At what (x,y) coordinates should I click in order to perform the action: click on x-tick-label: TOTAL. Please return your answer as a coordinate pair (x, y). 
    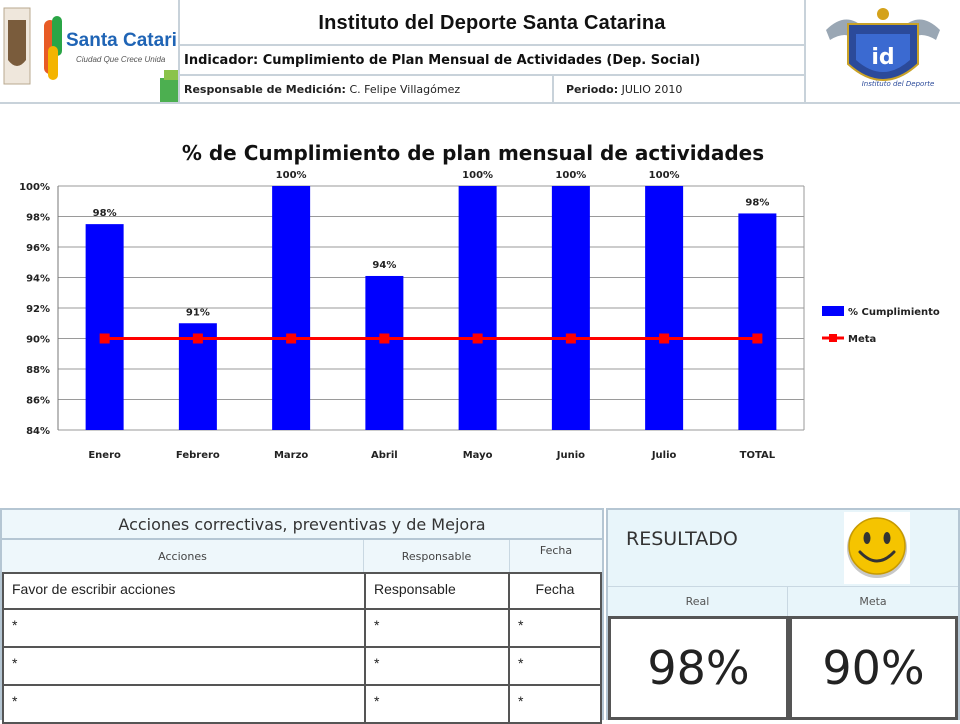
    Looking at the image, I should click on (758, 455).